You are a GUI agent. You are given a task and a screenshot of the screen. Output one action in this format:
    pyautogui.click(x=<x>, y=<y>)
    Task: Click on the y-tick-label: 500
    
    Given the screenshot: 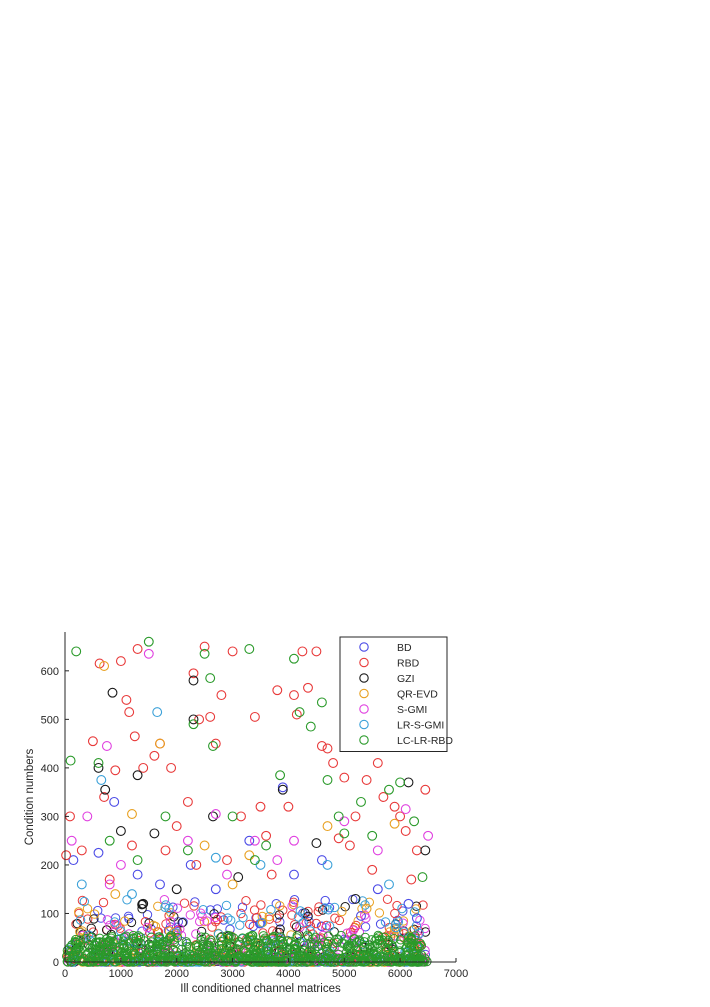 What is the action you would take?
    pyautogui.click(x=50, y=720)
    